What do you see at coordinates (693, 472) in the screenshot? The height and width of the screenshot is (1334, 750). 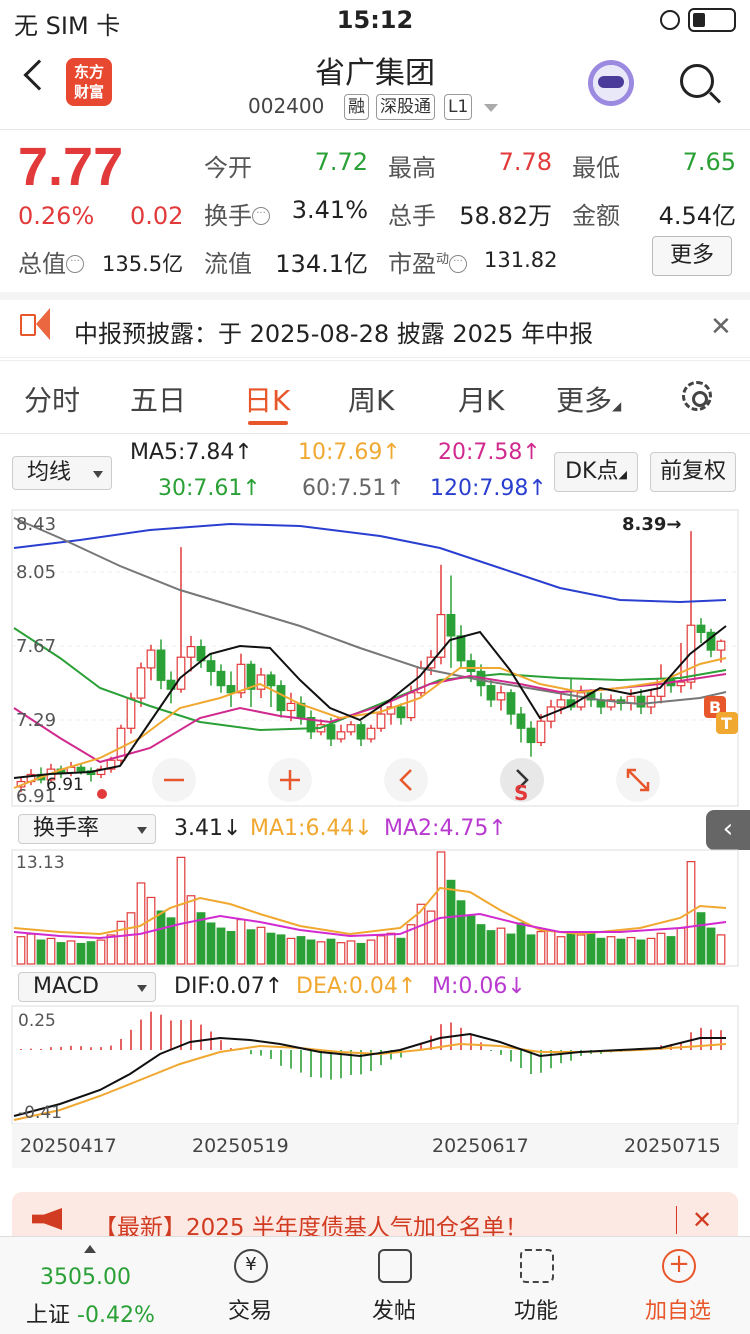 I see `adjust-select-button: 前复权` at bounding box center [693, 472].